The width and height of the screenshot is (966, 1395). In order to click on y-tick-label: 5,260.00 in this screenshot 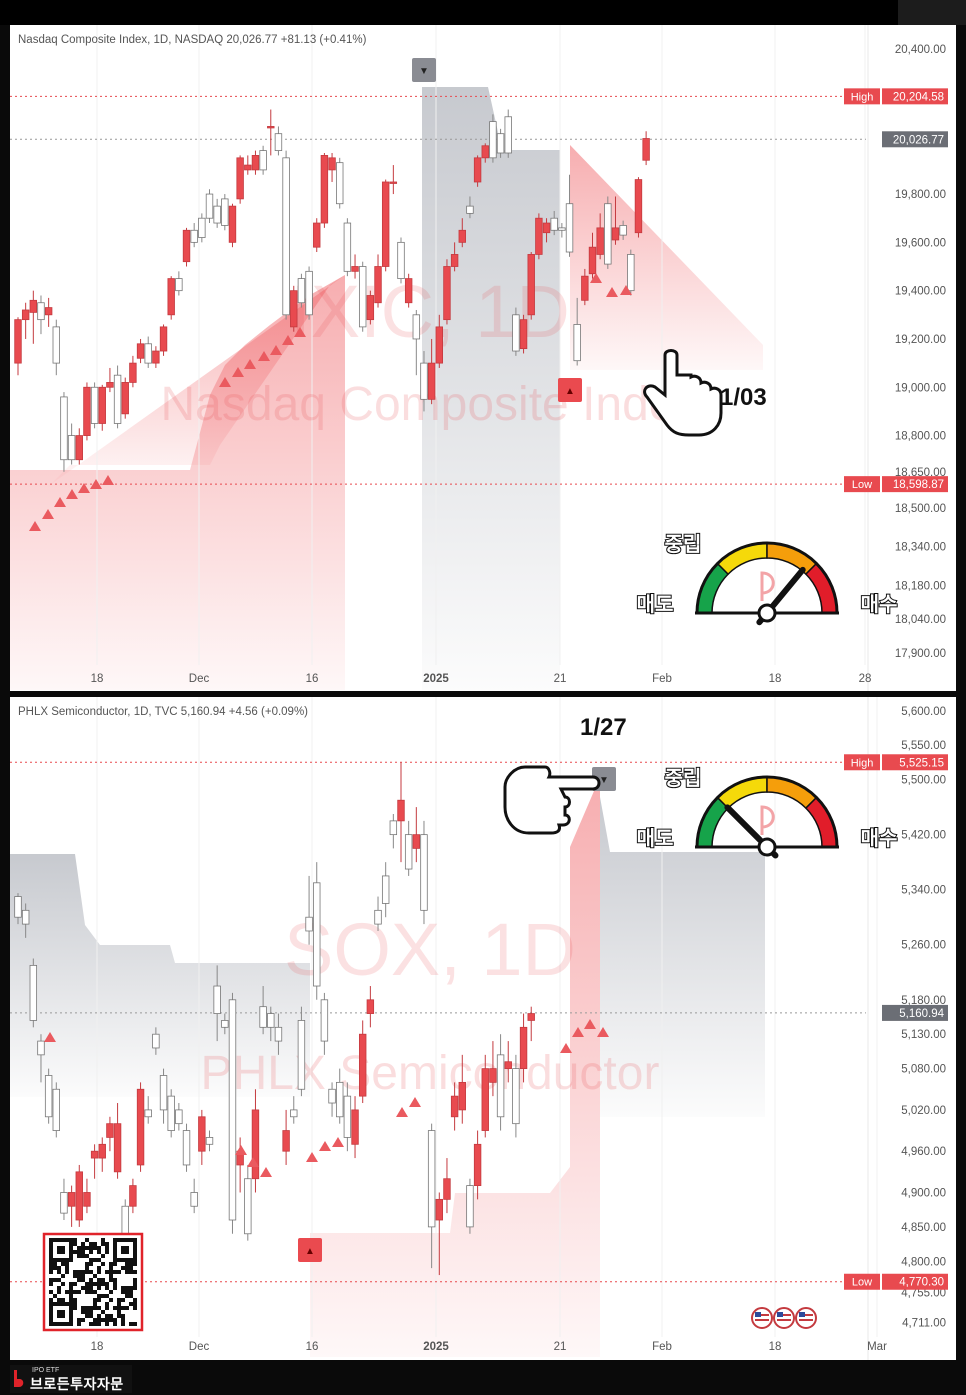, I will do `click(923, 946)`.